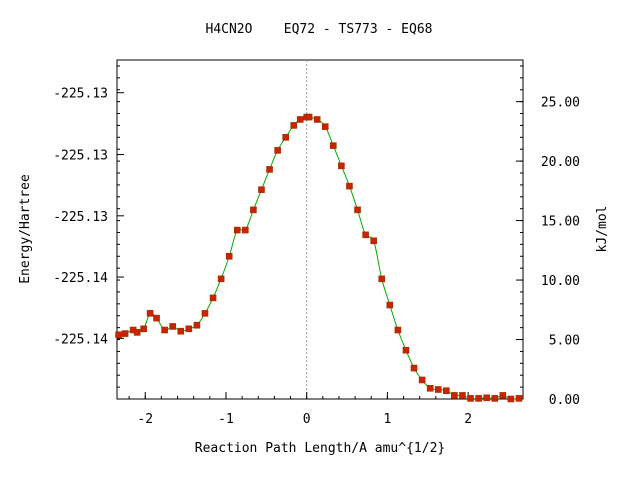  Describe the element at coordinates (602, 229) in the screenshot. I see `y-axis-label-right: kJ/mol` at that location.